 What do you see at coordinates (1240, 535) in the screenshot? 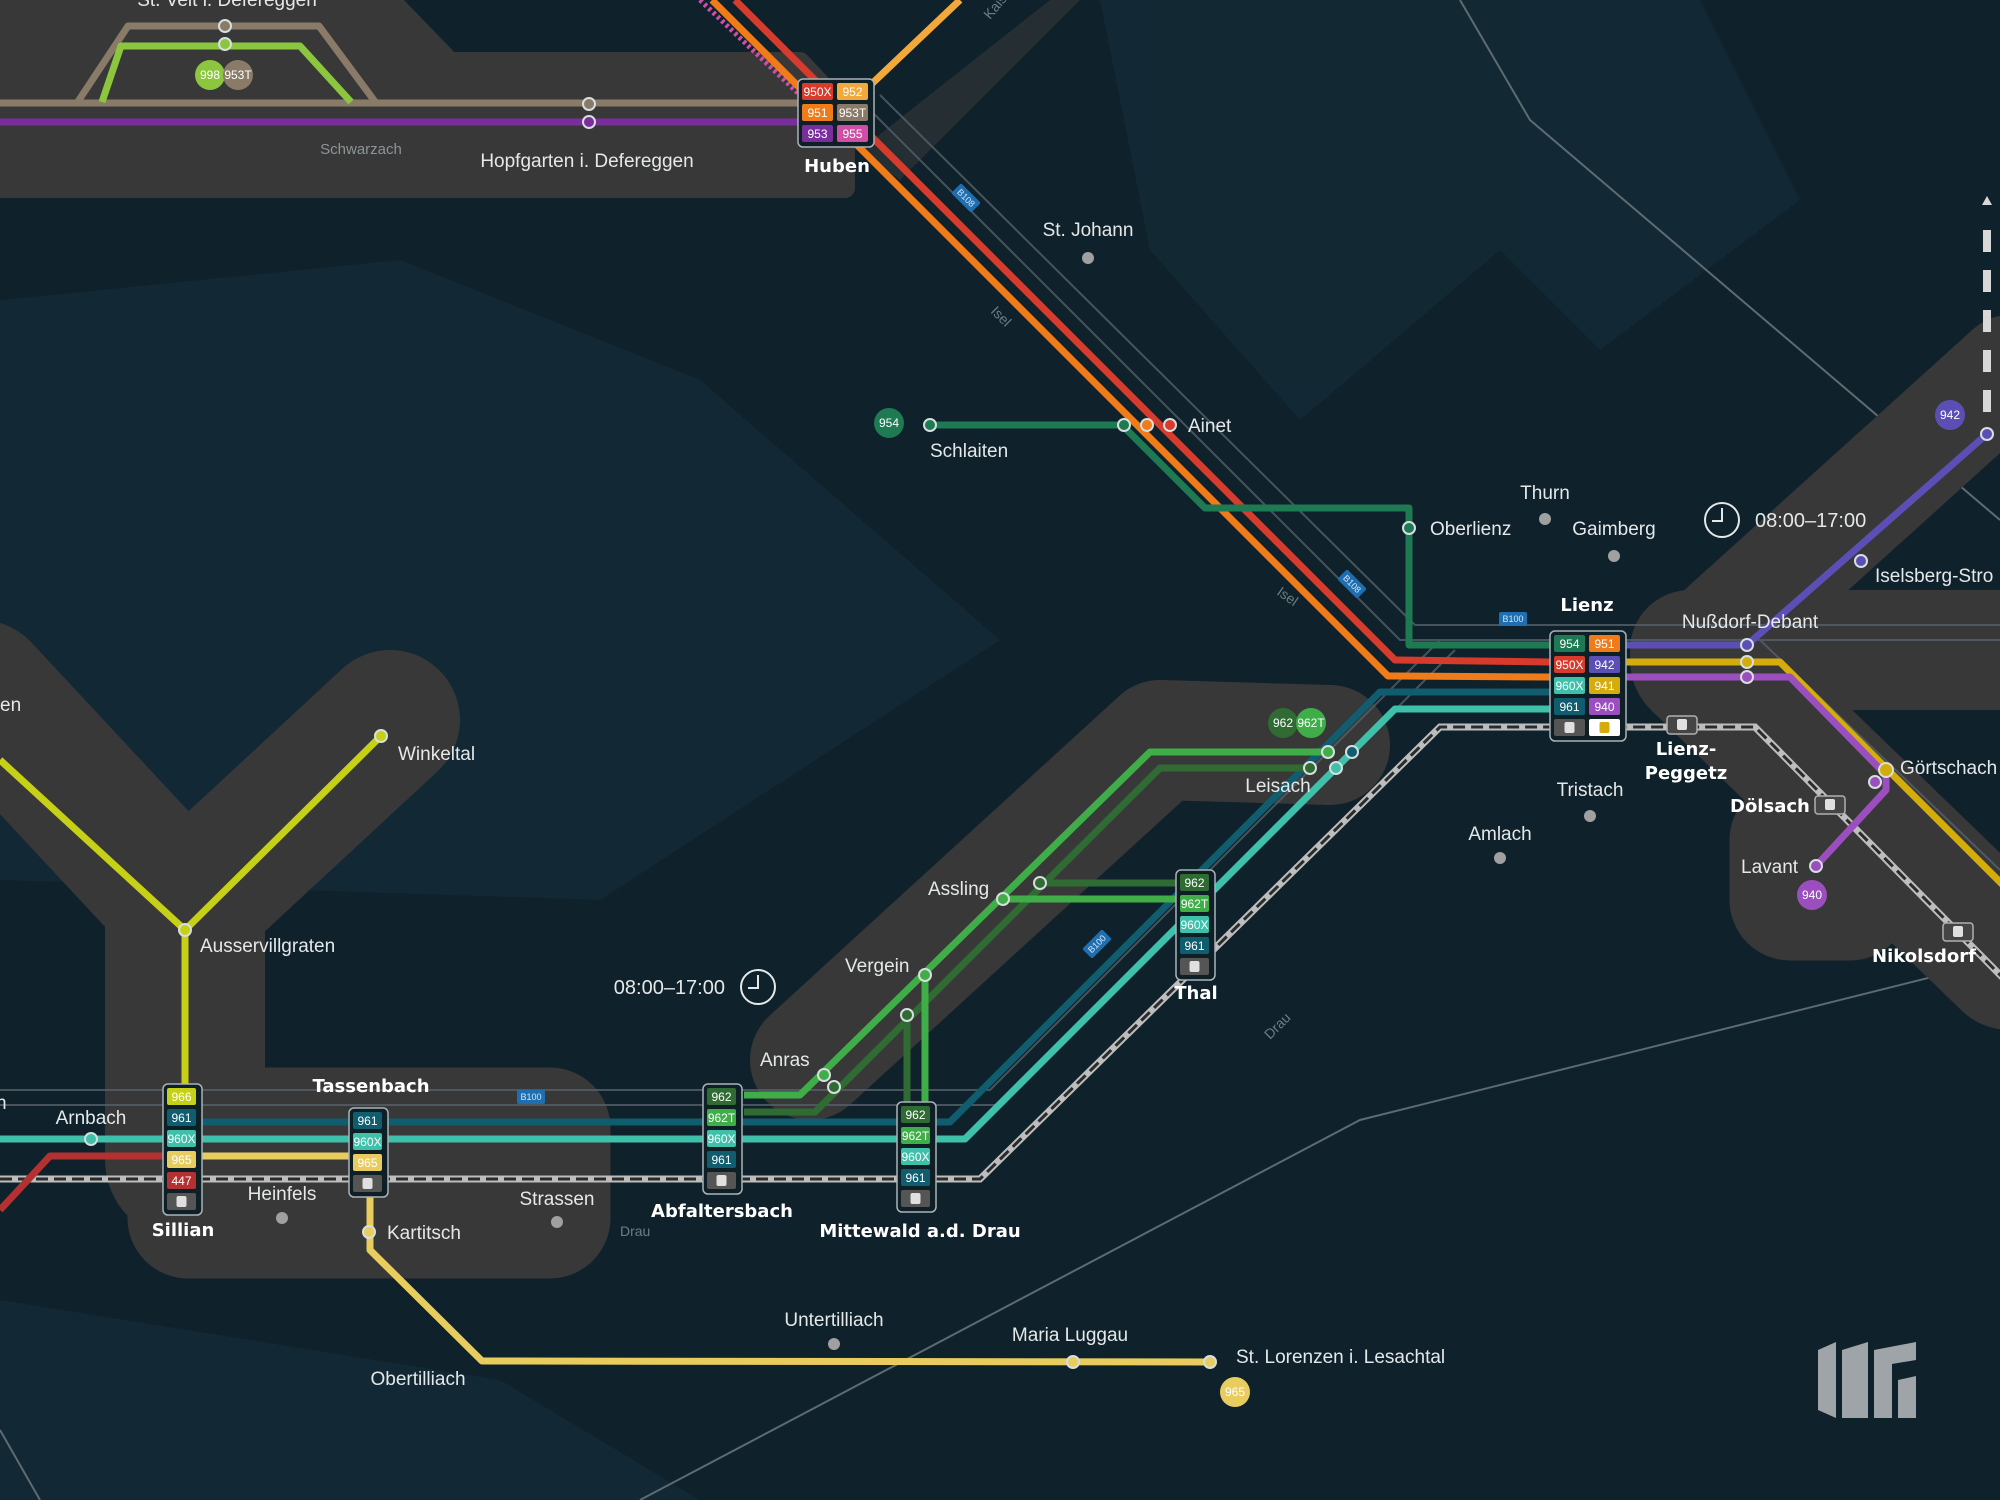
I see `route-954-line` at bounding box center [1240, 535].